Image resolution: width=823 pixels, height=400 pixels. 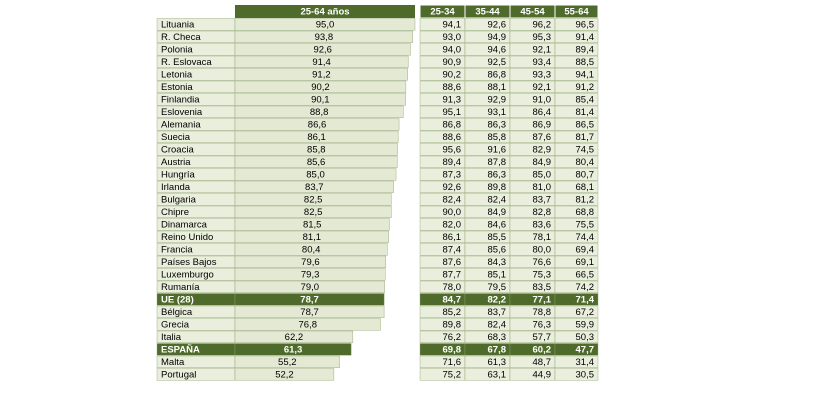 I want to click on group-cell-value: 89,4, so click(x=452, y=162).